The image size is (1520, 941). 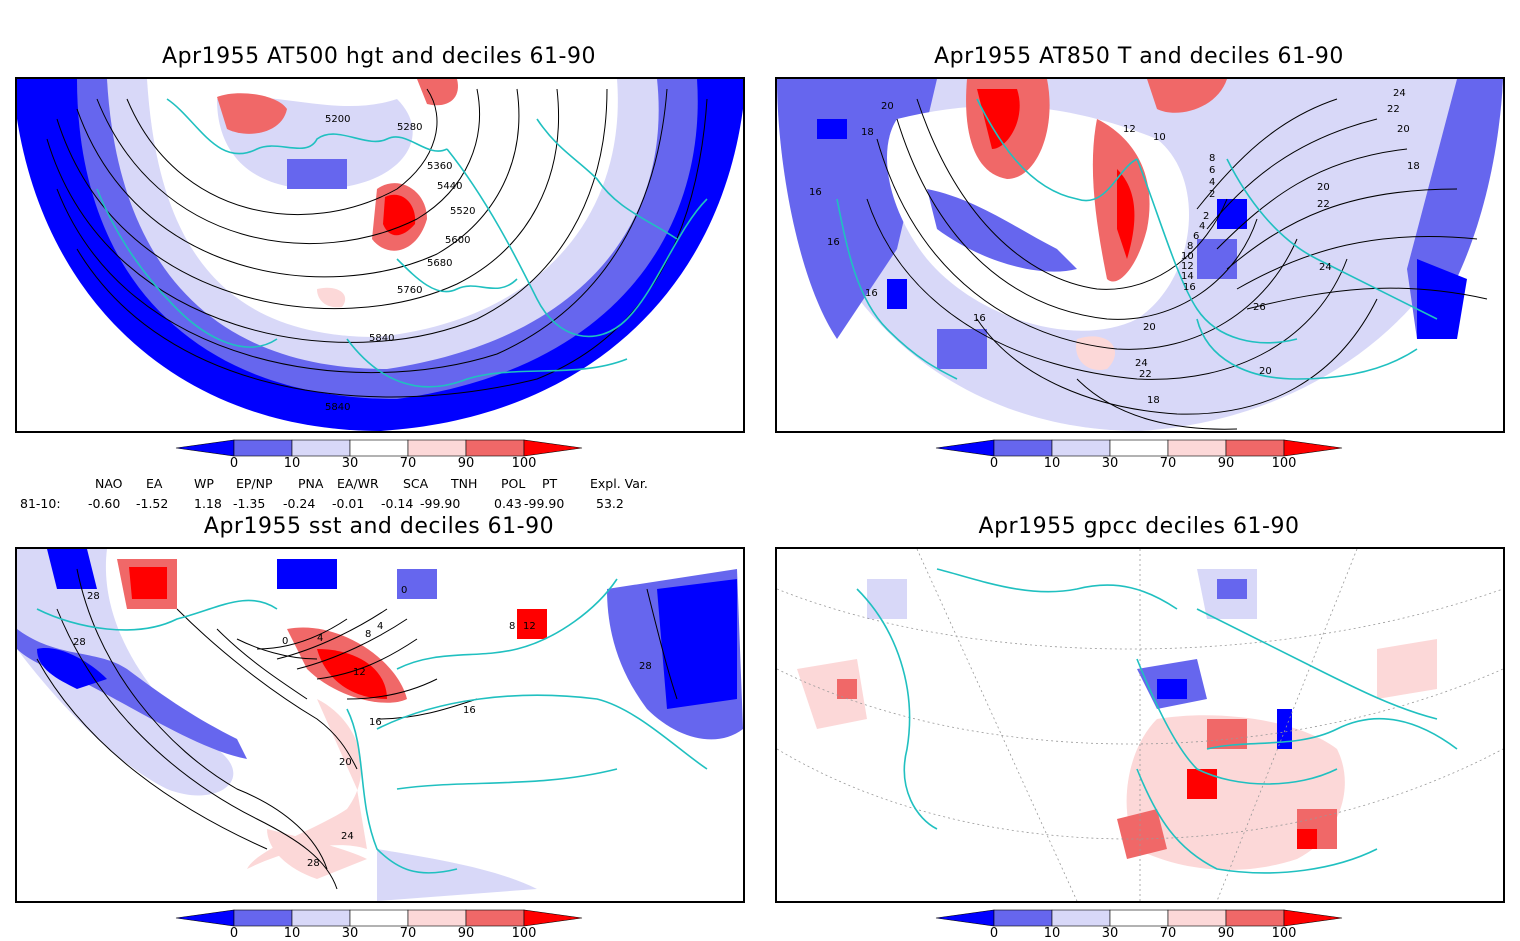 I want to click on index-header: TNH, so click(x=464, y=483).